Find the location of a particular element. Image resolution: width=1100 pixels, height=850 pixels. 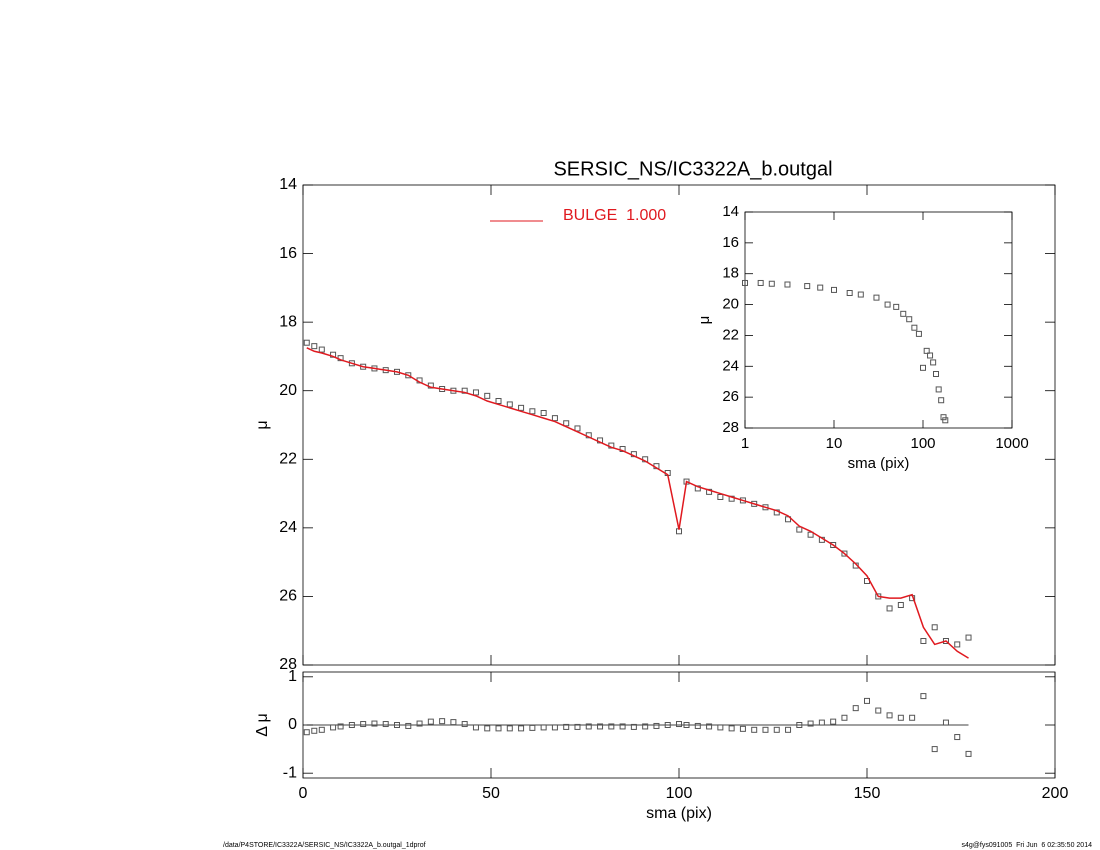

y-tick-label: -1 is located at coordinates (290, 772).